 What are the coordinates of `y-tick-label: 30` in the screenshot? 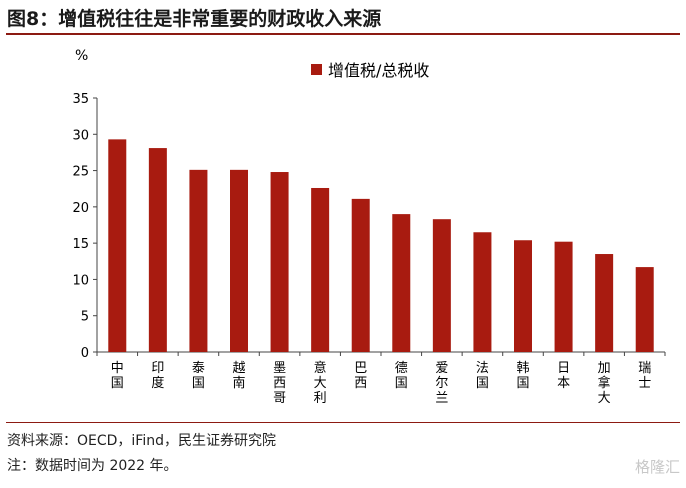 It's located at (80, 135).